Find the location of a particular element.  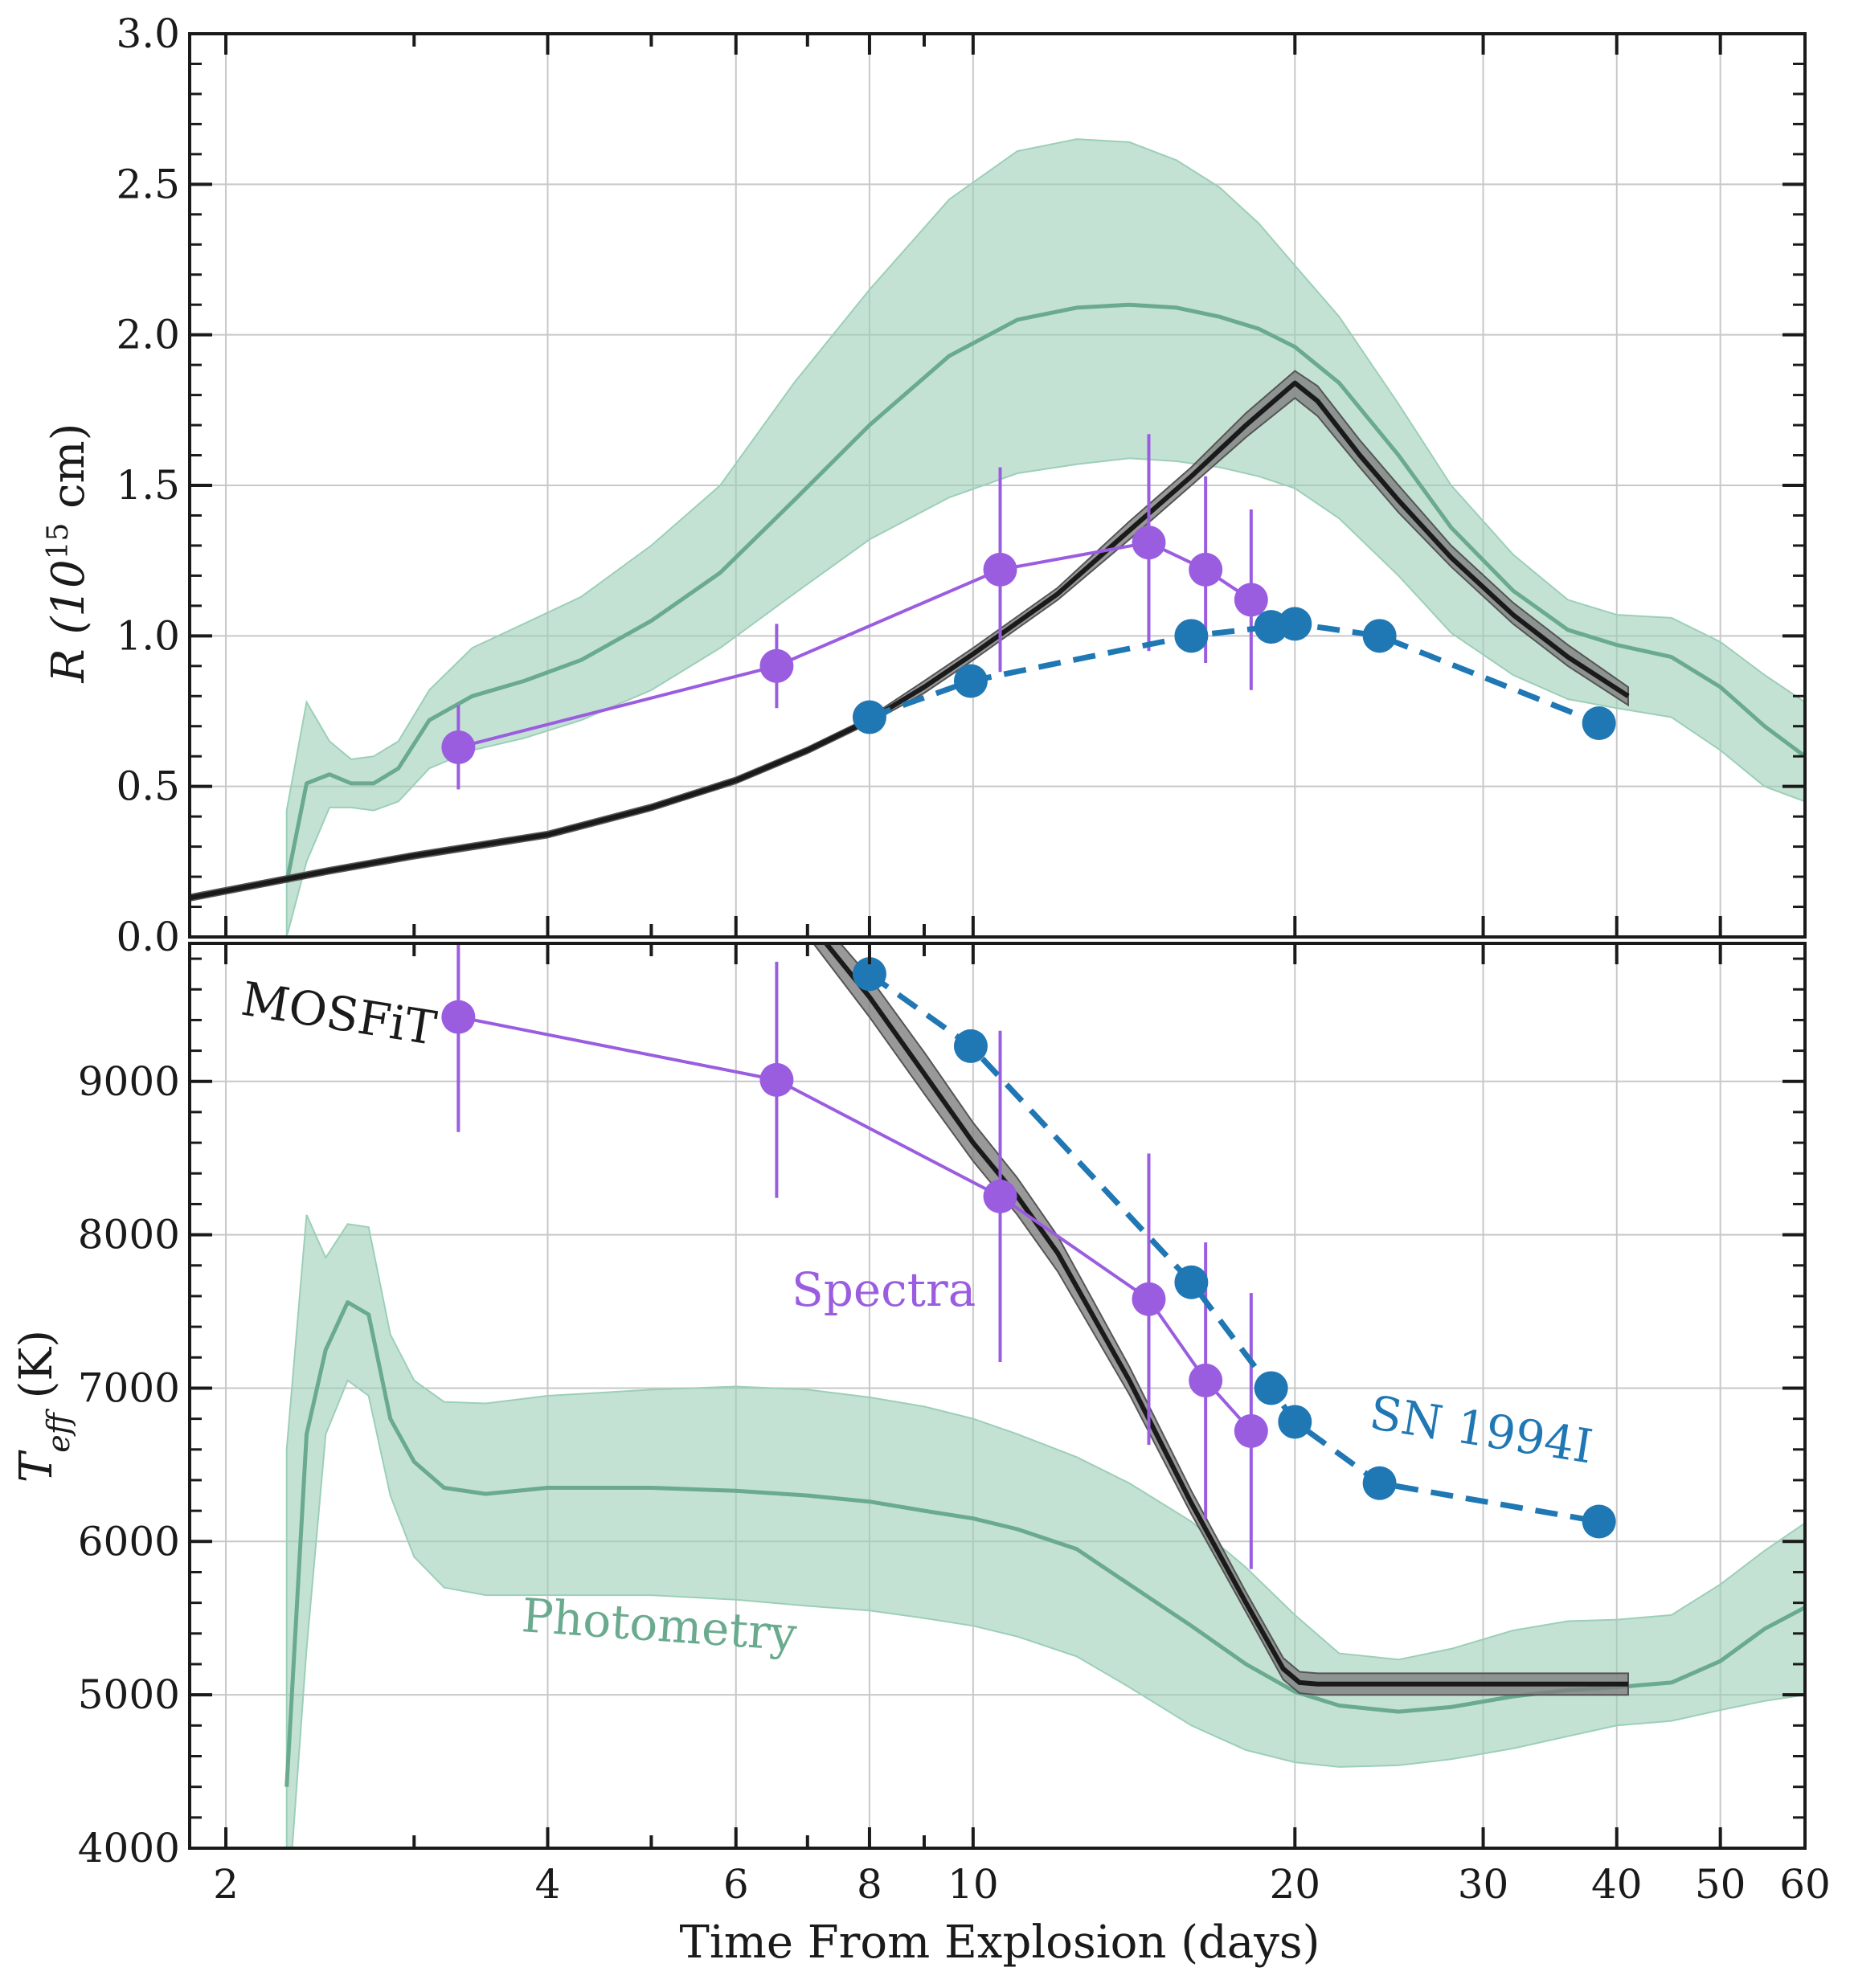

radius-ylabel-tail: cm) is located at coordinates (69, 473).